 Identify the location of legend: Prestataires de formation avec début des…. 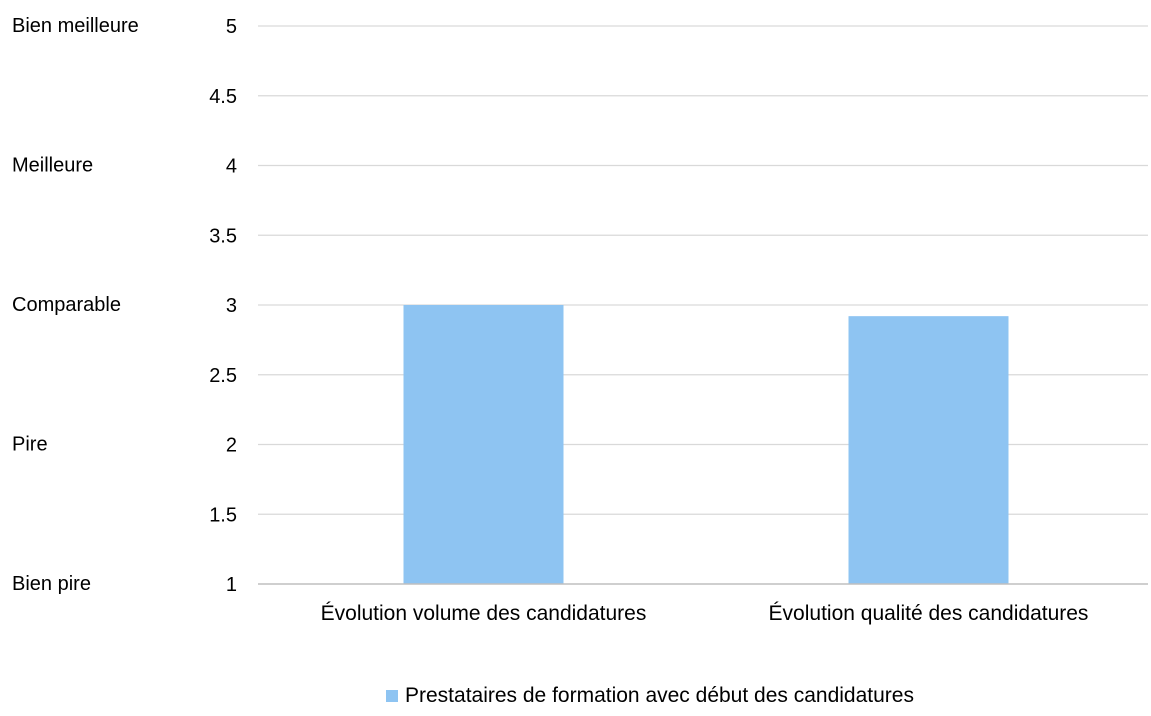
(650, 695).